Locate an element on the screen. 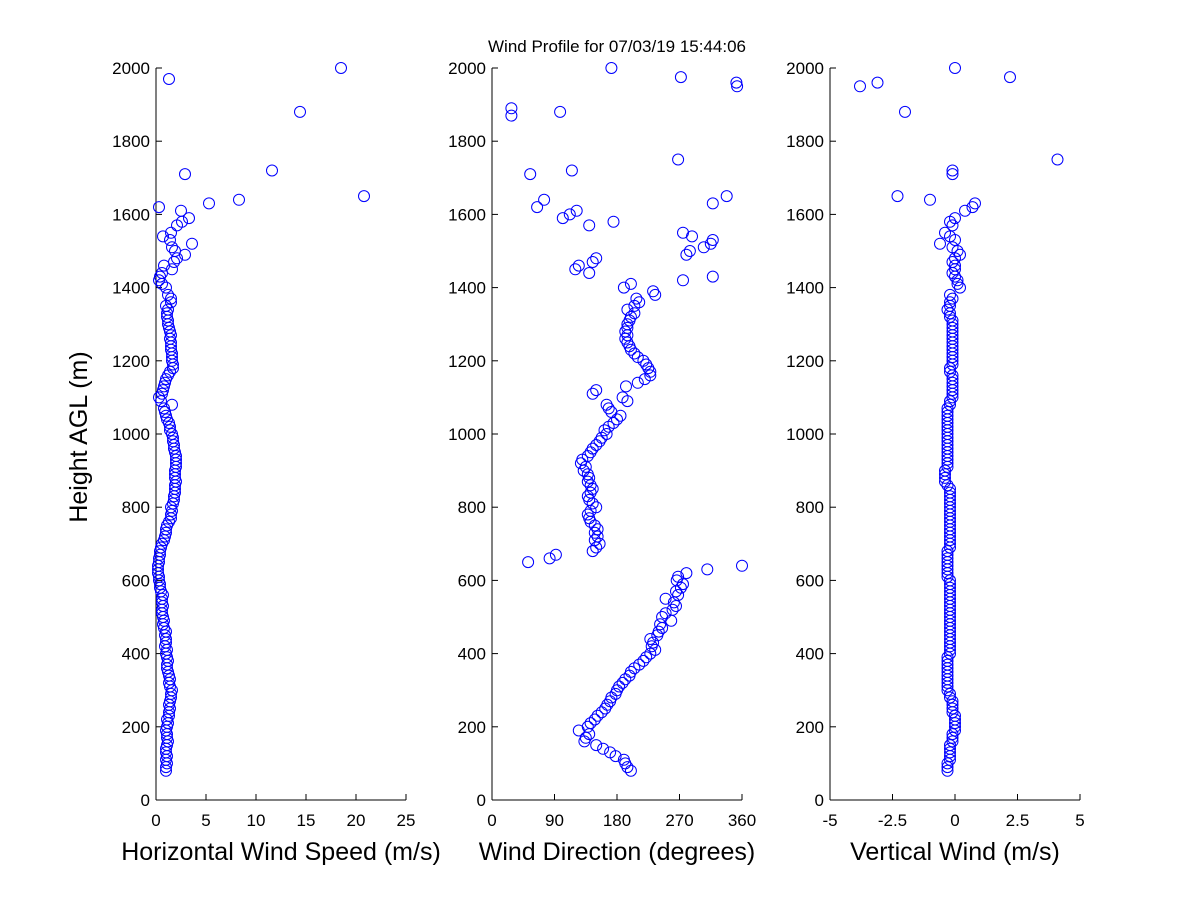  direction-x-tick-label: 360 is located at coordinates (742, 820).